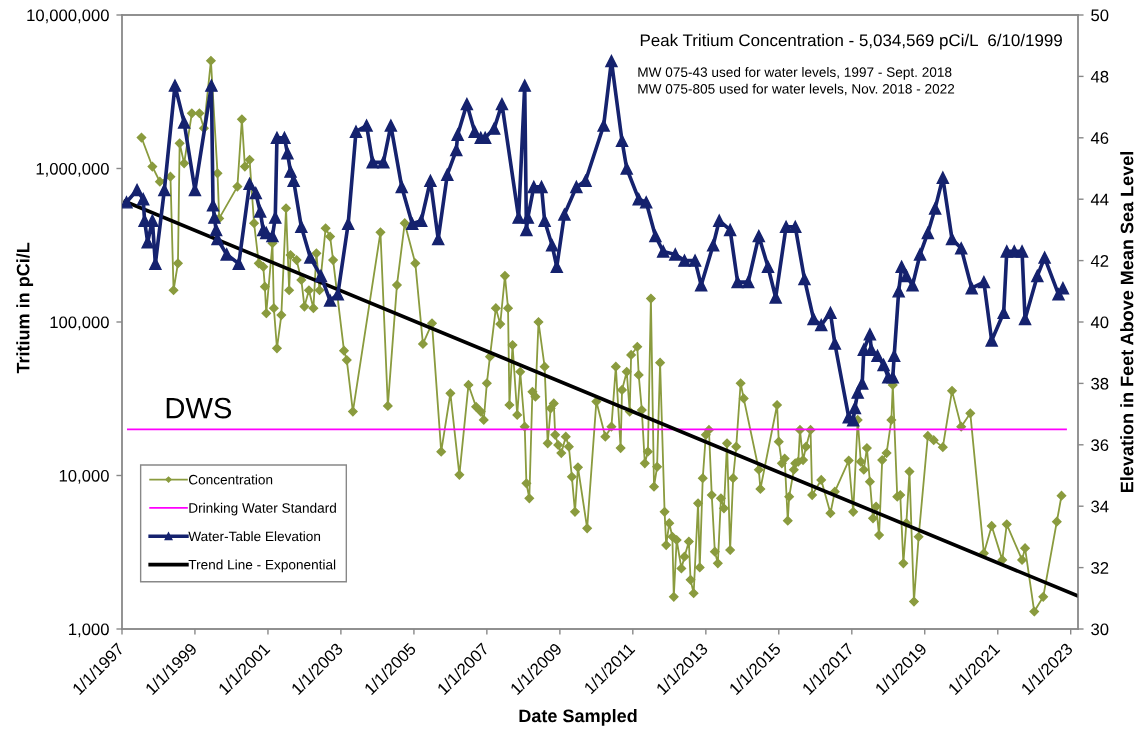 Image resolution: width=1147 pixels, height=734 pixels. I want to click on annotation: MW 075-43 used for water levels, 1997 - Sept. 2018, so click(795, 73).